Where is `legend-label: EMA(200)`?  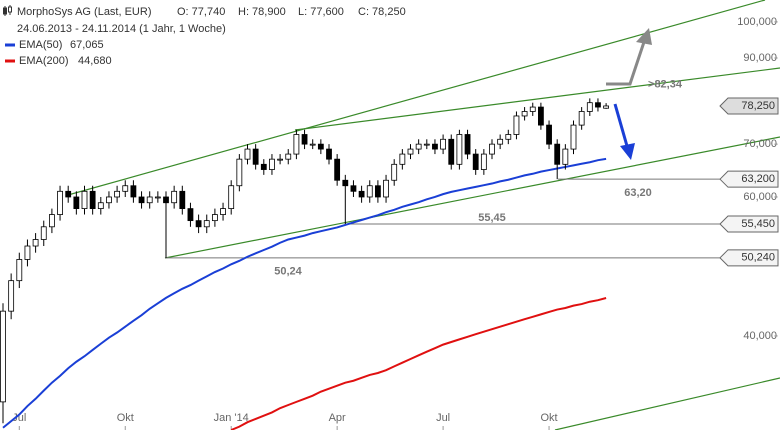
legend-label: EMA(200) is located at coordinates (44, 61).